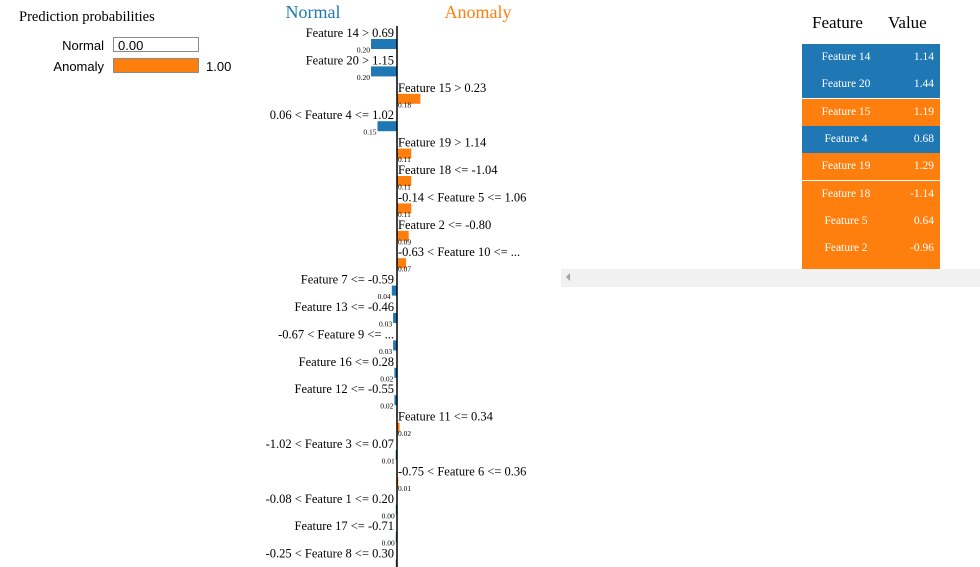 The width and height of the screenshot is (980, 567). Describe the element at coordinates (846, 111) in the screenshot. I see `feature-name-cell: Feature 15` at that location.